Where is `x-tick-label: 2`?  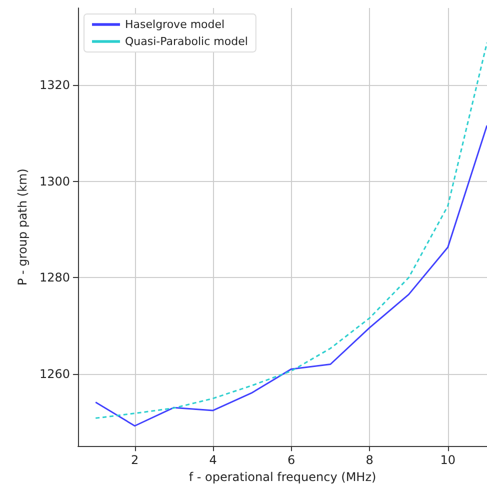 x-tick-label: 2 is located at coordinates (134, 460).